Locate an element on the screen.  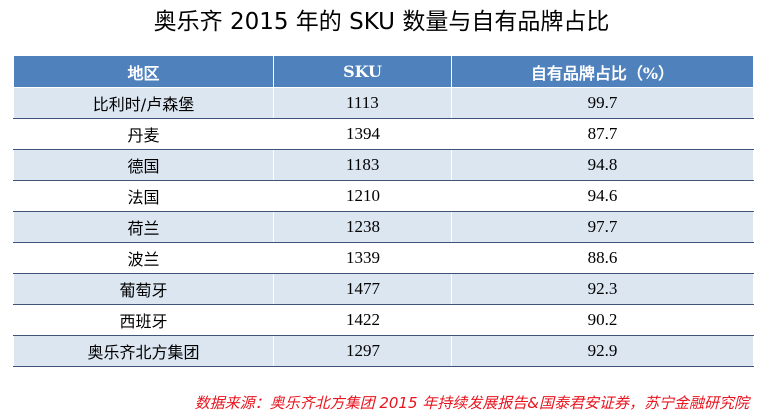
table-row: 比利时/卢森堡 1113 99.7 is located at coordinates (383, 103).